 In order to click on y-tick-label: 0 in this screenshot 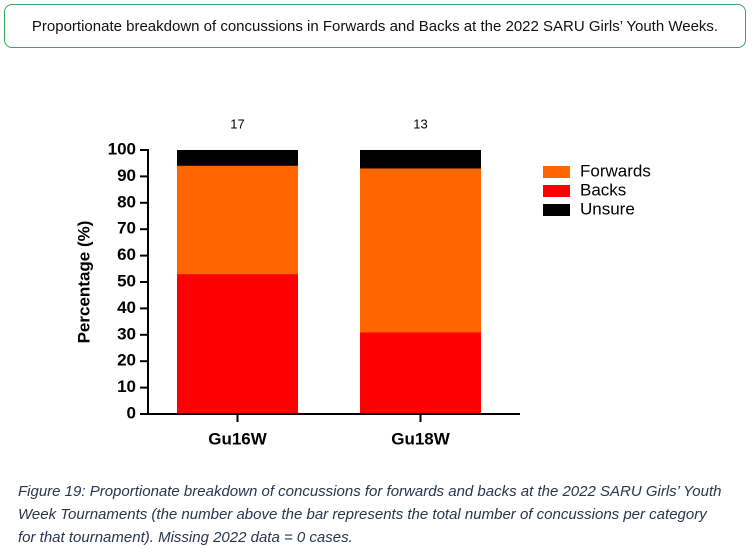, I will do `click(131, 412)`.